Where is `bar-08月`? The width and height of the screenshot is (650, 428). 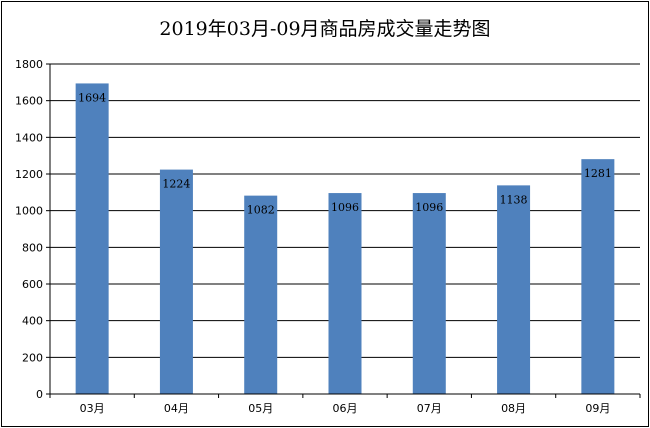 bar-08月 is located at coordinates (514, 289).